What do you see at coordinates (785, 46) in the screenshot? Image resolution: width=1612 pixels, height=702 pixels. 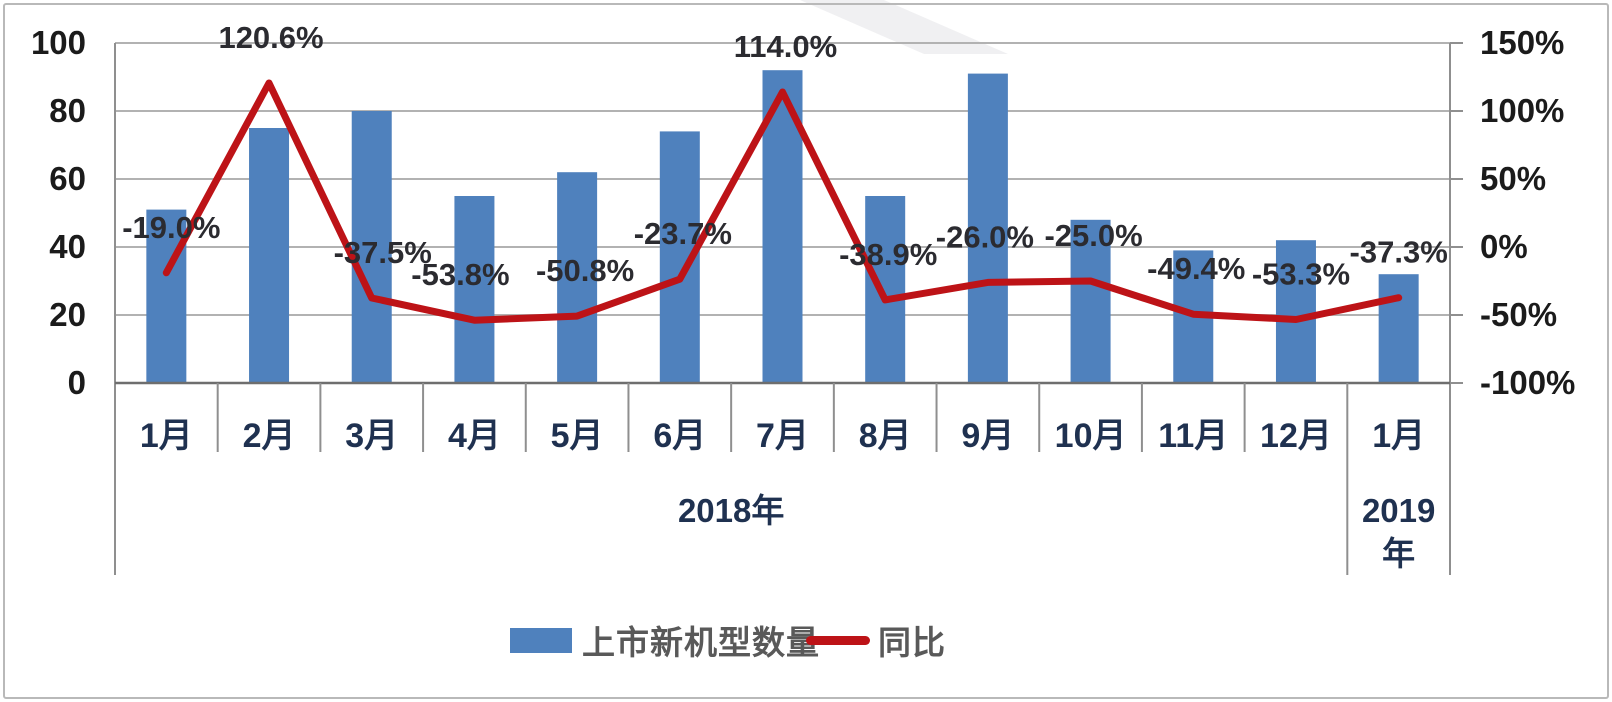 I see `yoy-data-label-6: 114.0%` at bounding box center [785, 46].